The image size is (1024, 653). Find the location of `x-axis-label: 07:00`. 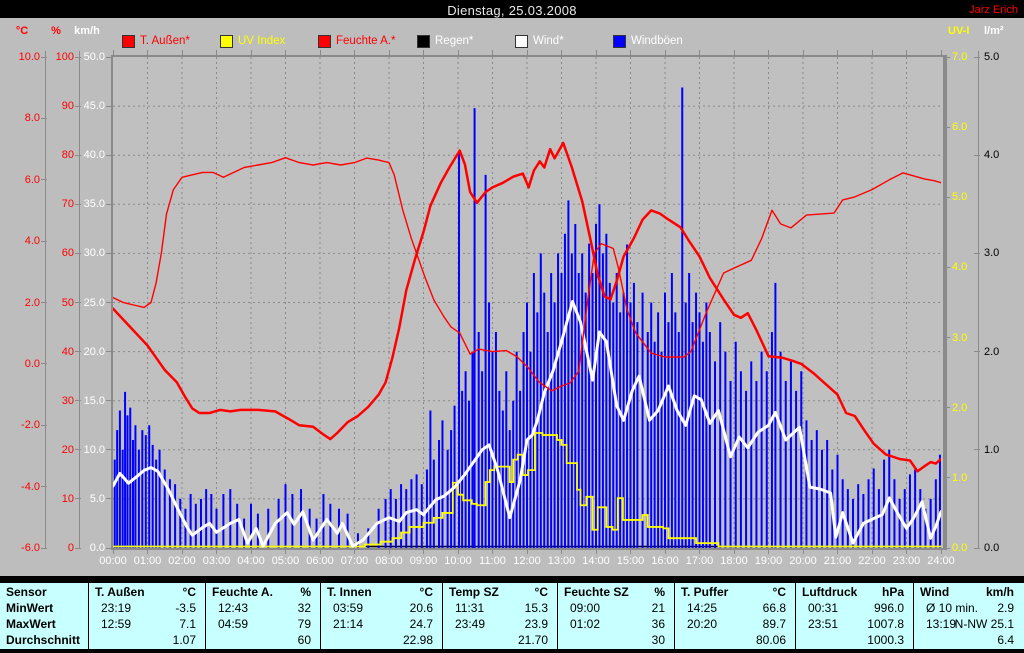

x-axis-label: 07:00 is located at coordinates (354, 561).